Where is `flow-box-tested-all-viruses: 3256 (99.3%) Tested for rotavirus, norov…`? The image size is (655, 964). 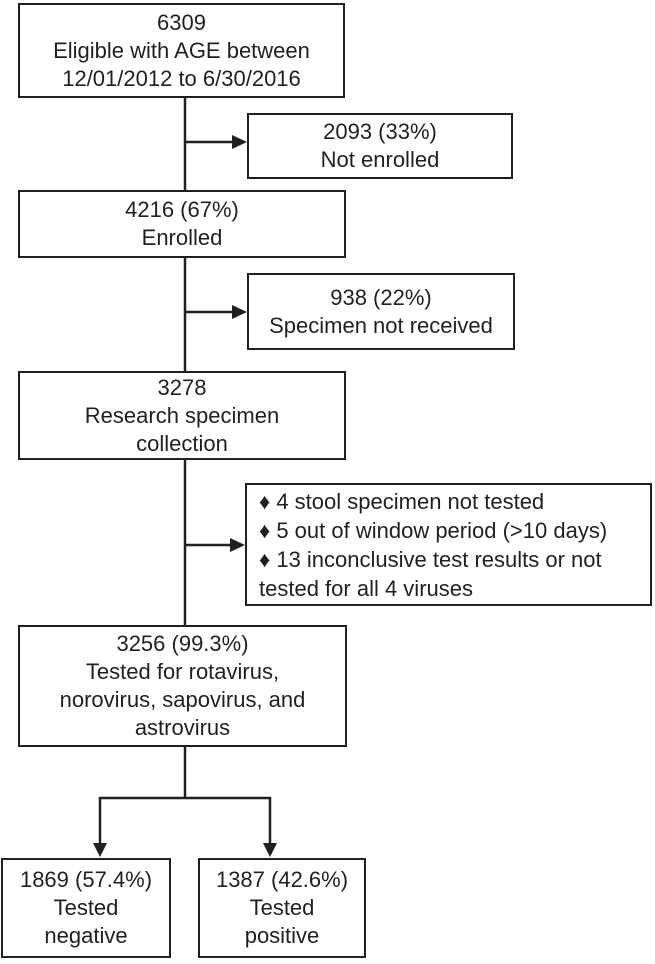 flow-box-tested-all-viruses: 3256 (99.3%) Tested for rotavirus, norov… is located at coordinates (182, 686).